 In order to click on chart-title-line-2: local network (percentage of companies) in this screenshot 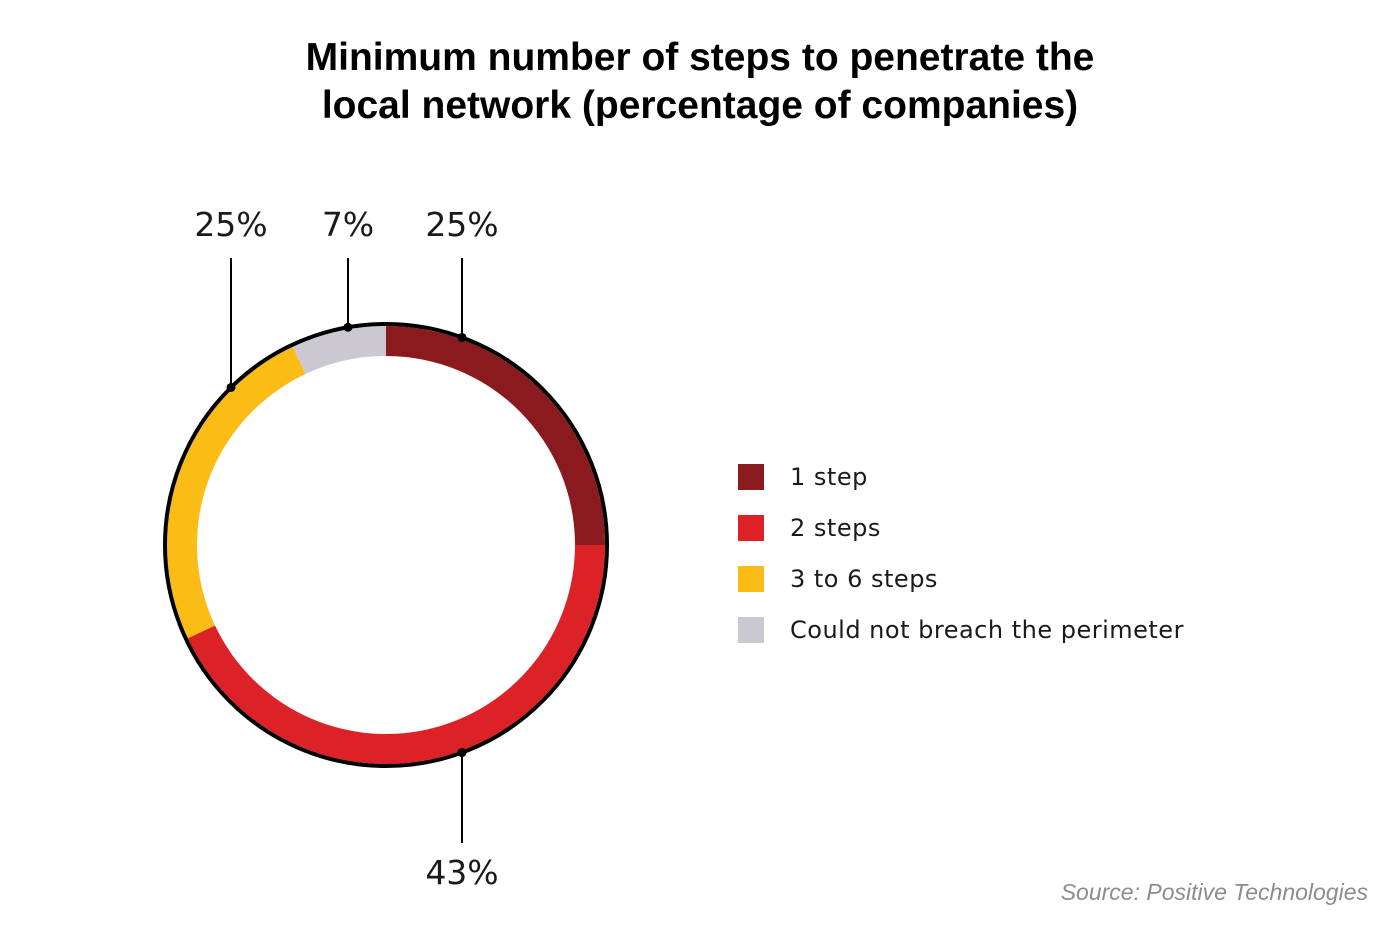, I will do `click(700, 105)`.